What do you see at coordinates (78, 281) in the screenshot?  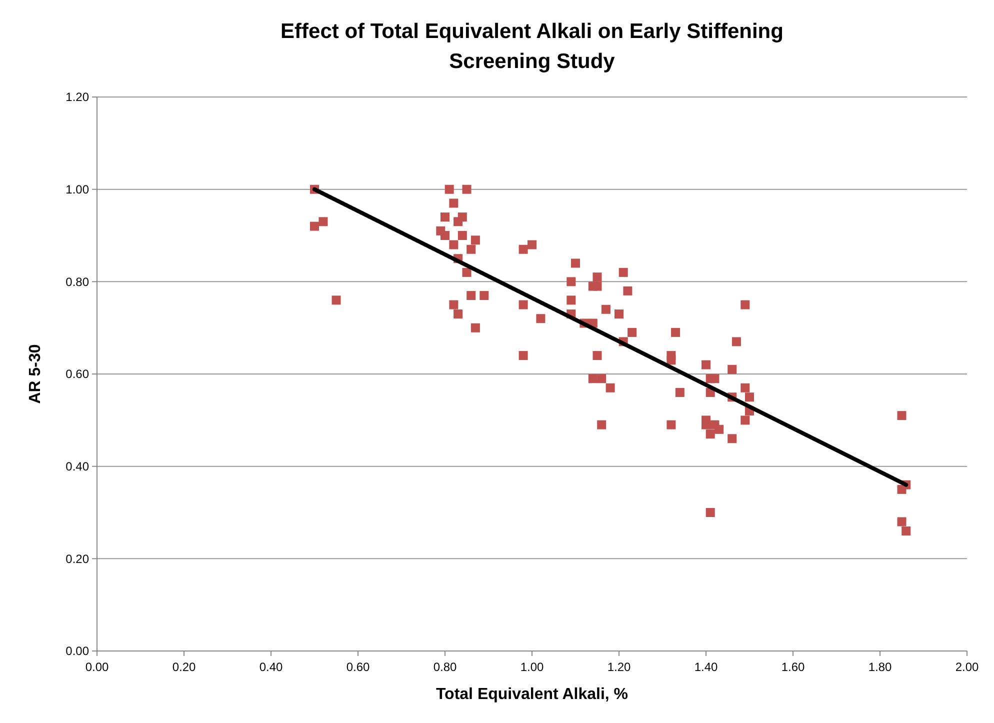 I see `y-tick-label: 0.80` at bounding box center [78, 281].